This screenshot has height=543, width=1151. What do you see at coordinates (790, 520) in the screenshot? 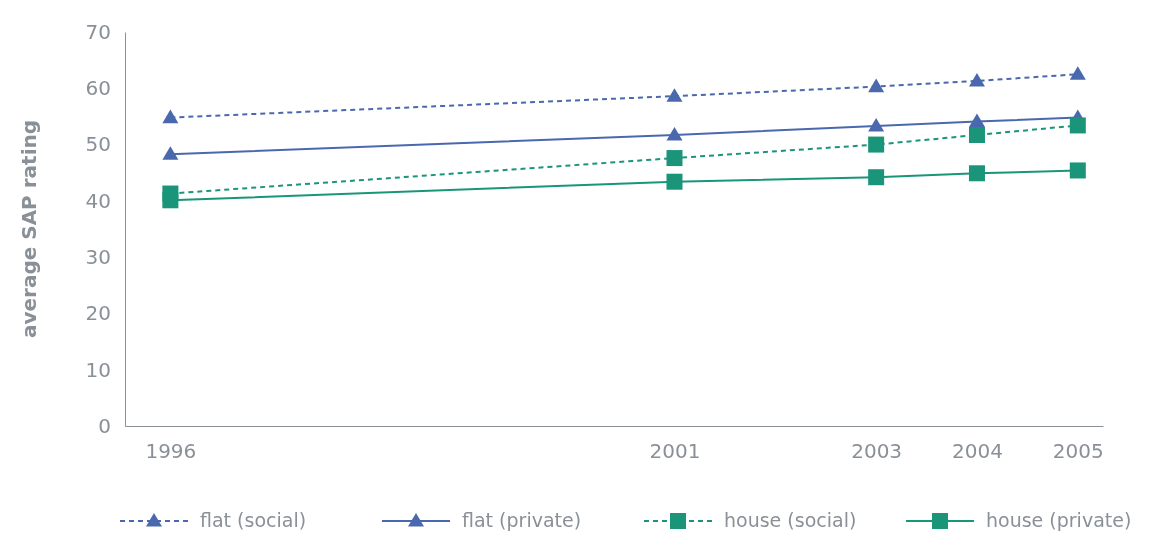
I see `legend-label: house (social)` at bounding box center [790, 520].